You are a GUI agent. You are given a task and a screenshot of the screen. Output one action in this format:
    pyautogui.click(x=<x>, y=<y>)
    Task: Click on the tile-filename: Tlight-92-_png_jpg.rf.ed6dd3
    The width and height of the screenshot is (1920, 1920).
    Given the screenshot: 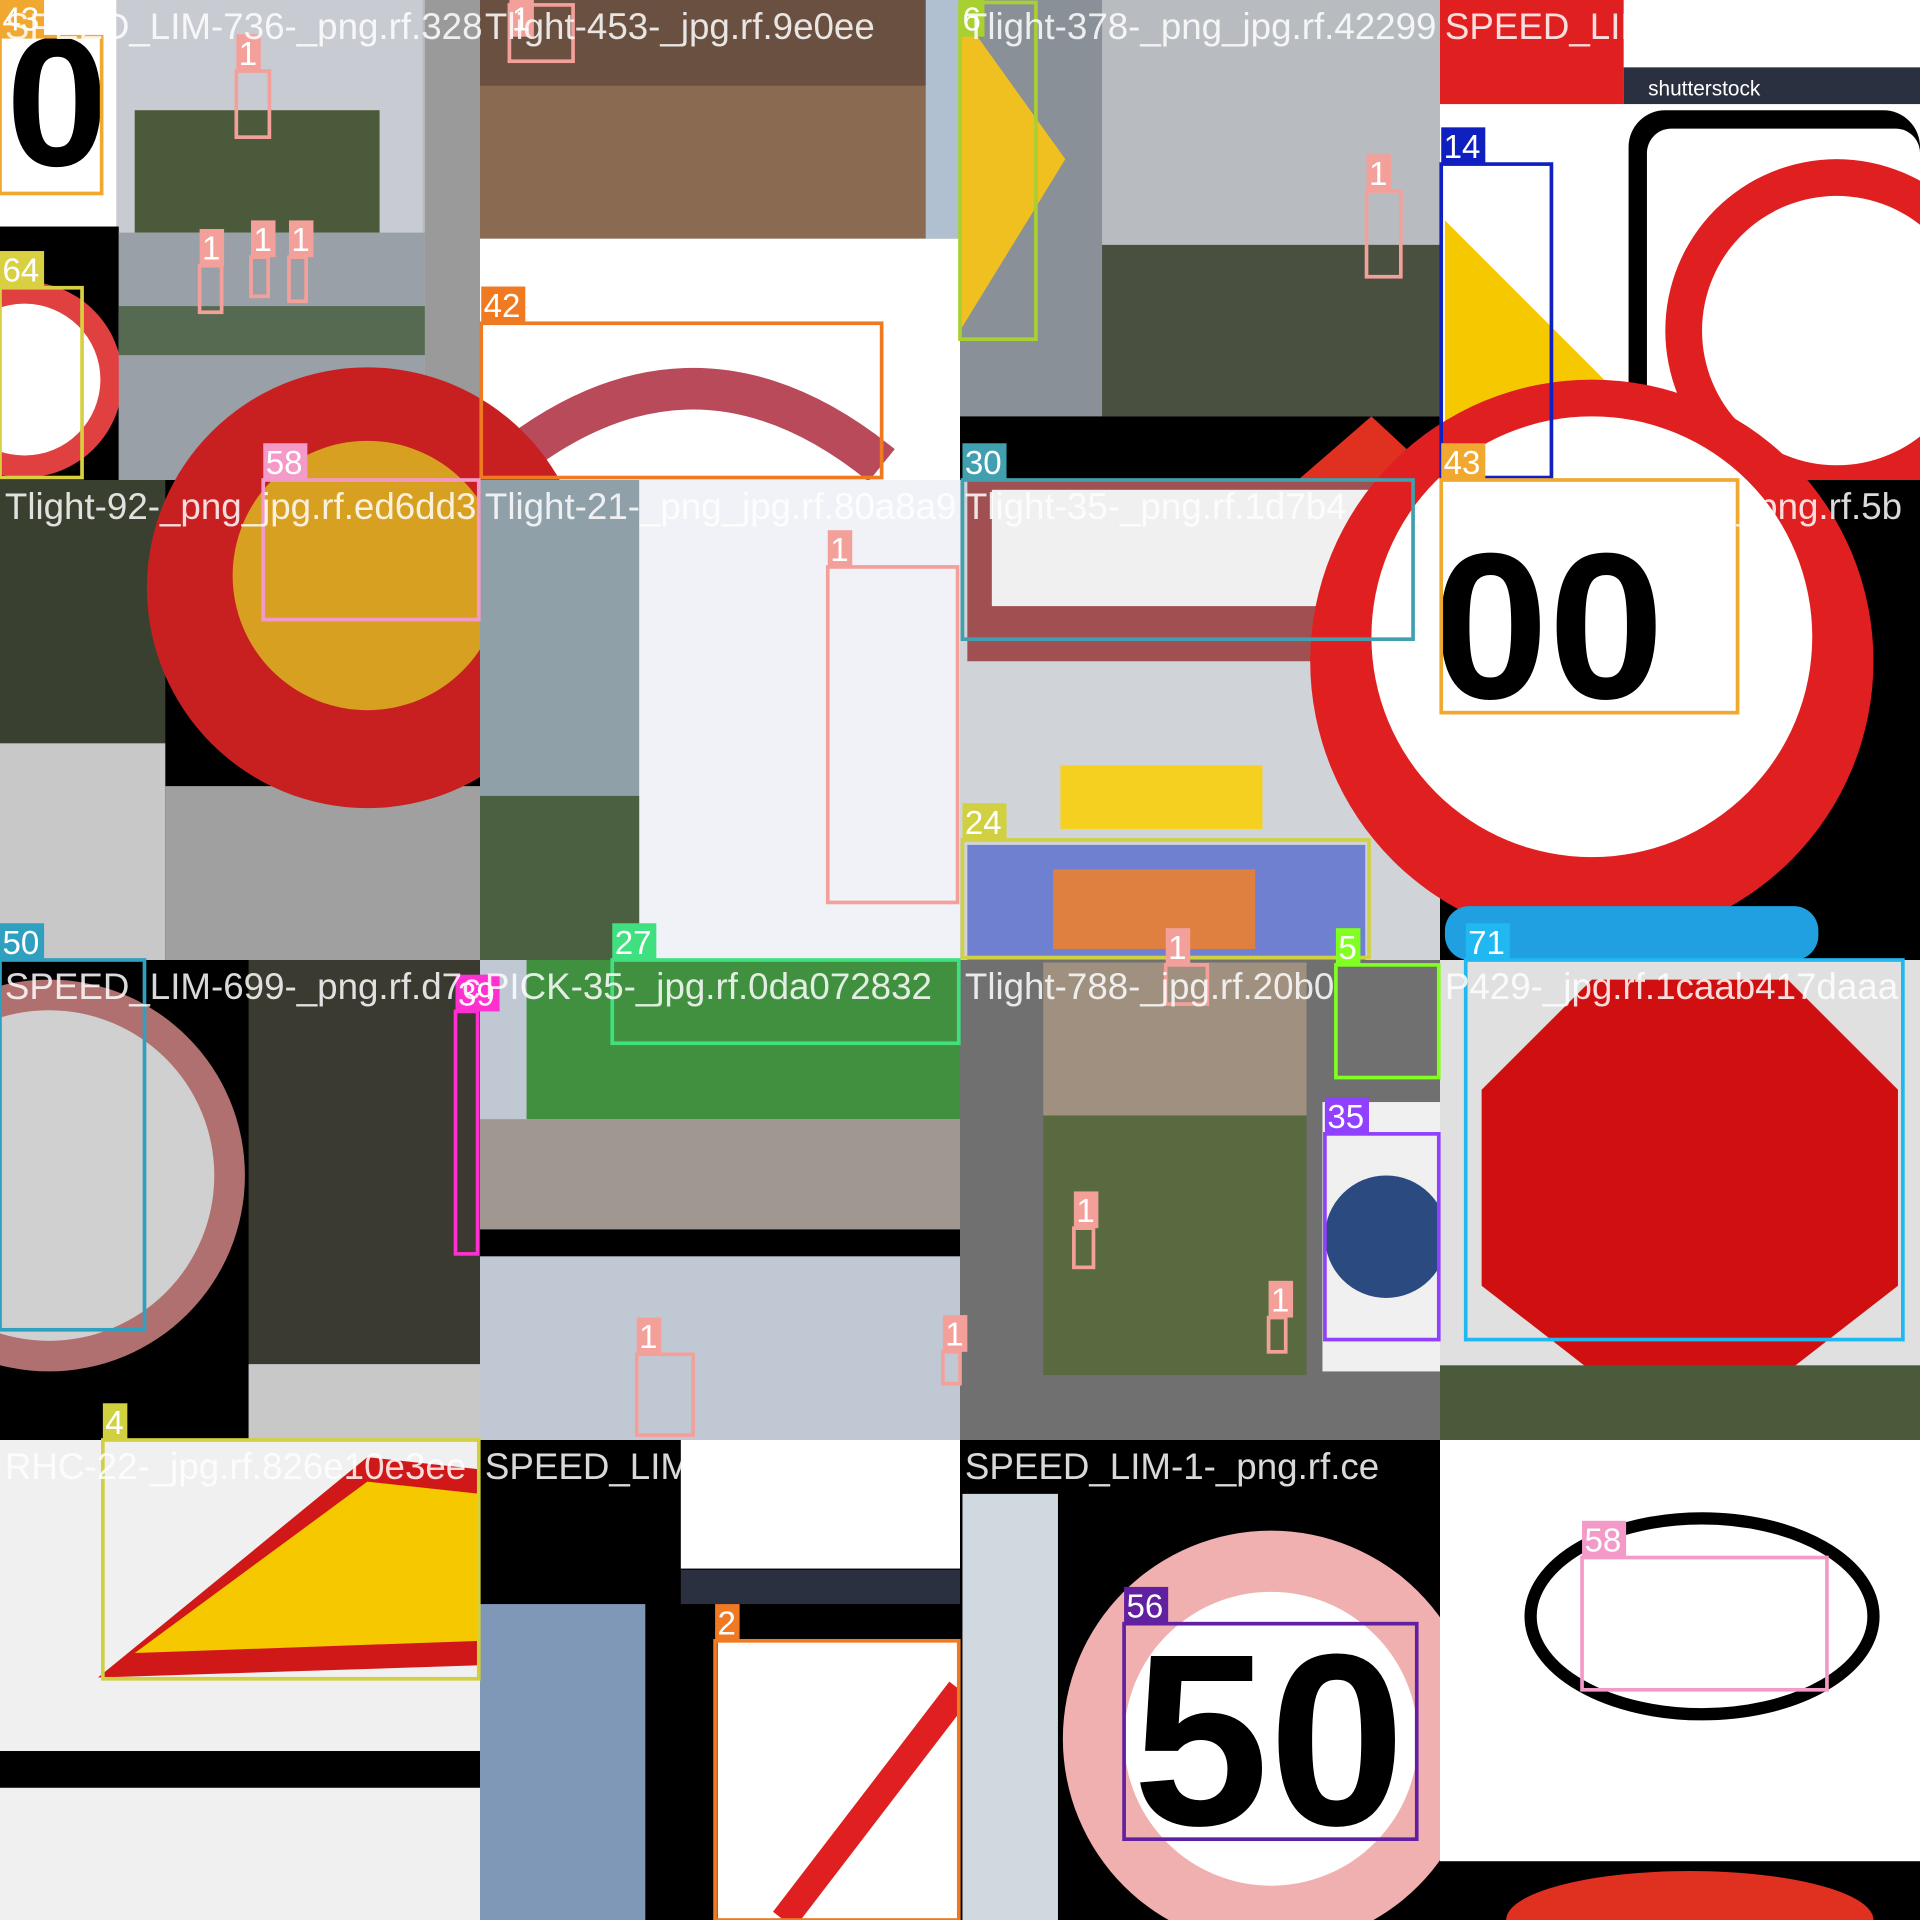 What is the action you would take?
    pyautogui.click(x=241, y=506)
    